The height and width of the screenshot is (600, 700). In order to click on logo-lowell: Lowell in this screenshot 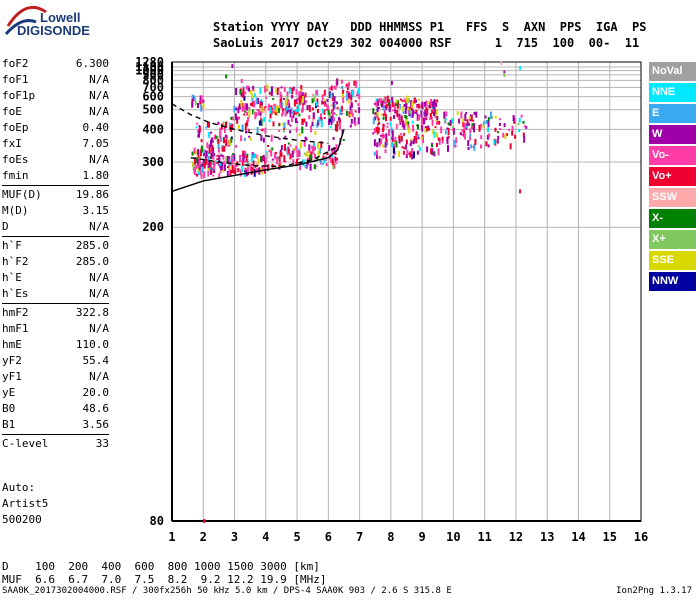, I will do `click(60, 17)`.